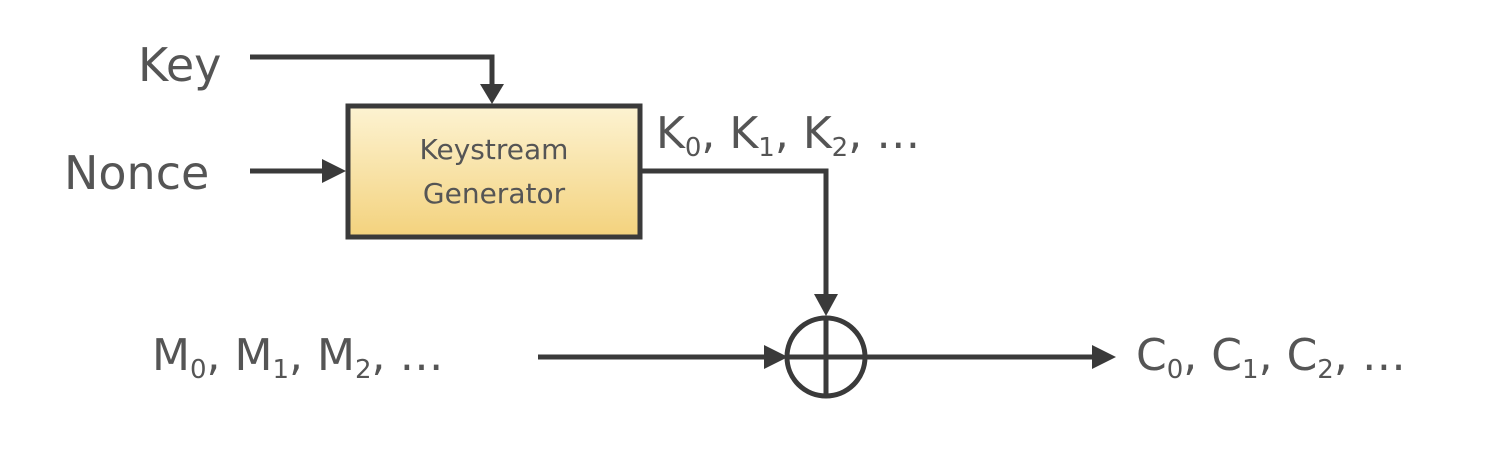  What do you see at coordinates (1104, 357) in the screenshot?
I see `ciphertext-arrowhead` at bounding box center [1104, 357].